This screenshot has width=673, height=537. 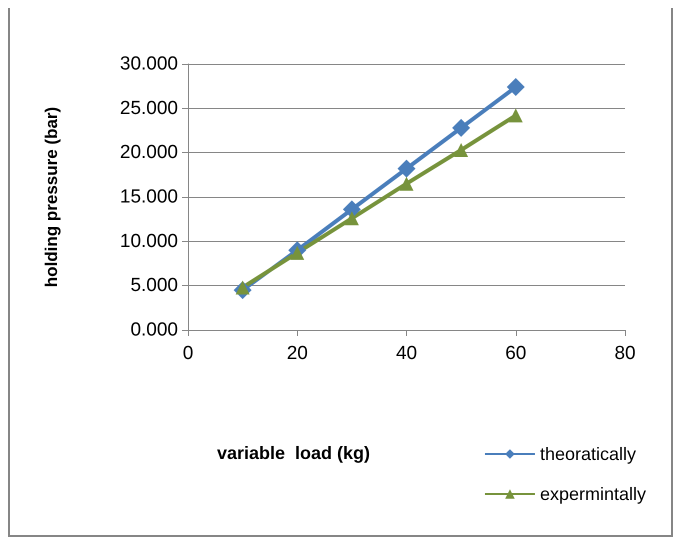 I want to click on y-tick-label: 30.000, so click(x=149, y=64).